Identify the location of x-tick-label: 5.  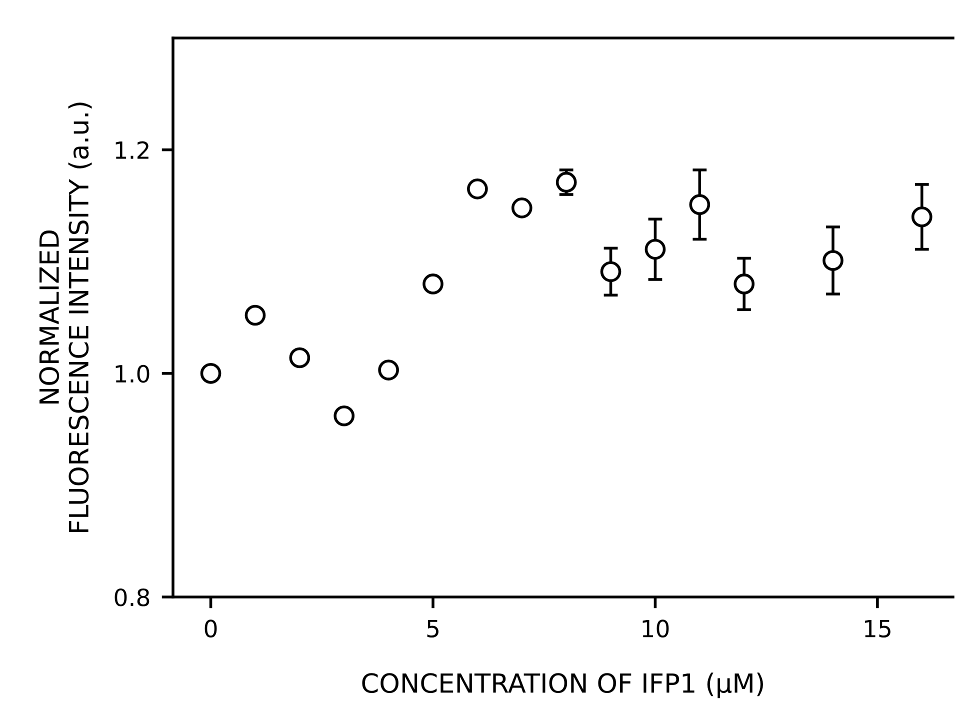
(432, 629).